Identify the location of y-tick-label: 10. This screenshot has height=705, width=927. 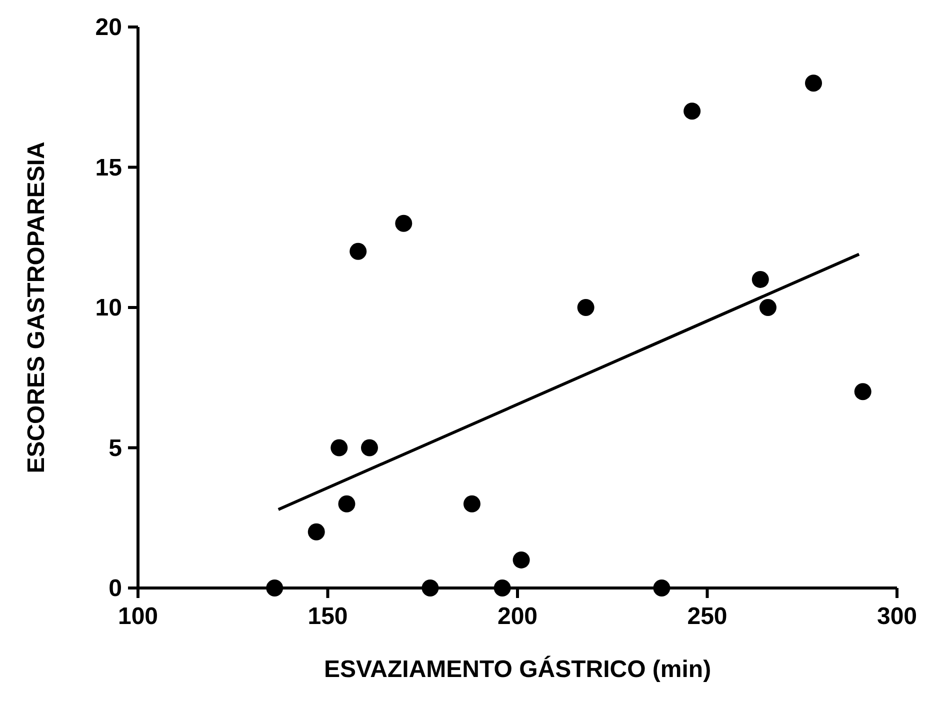
(108, 308).